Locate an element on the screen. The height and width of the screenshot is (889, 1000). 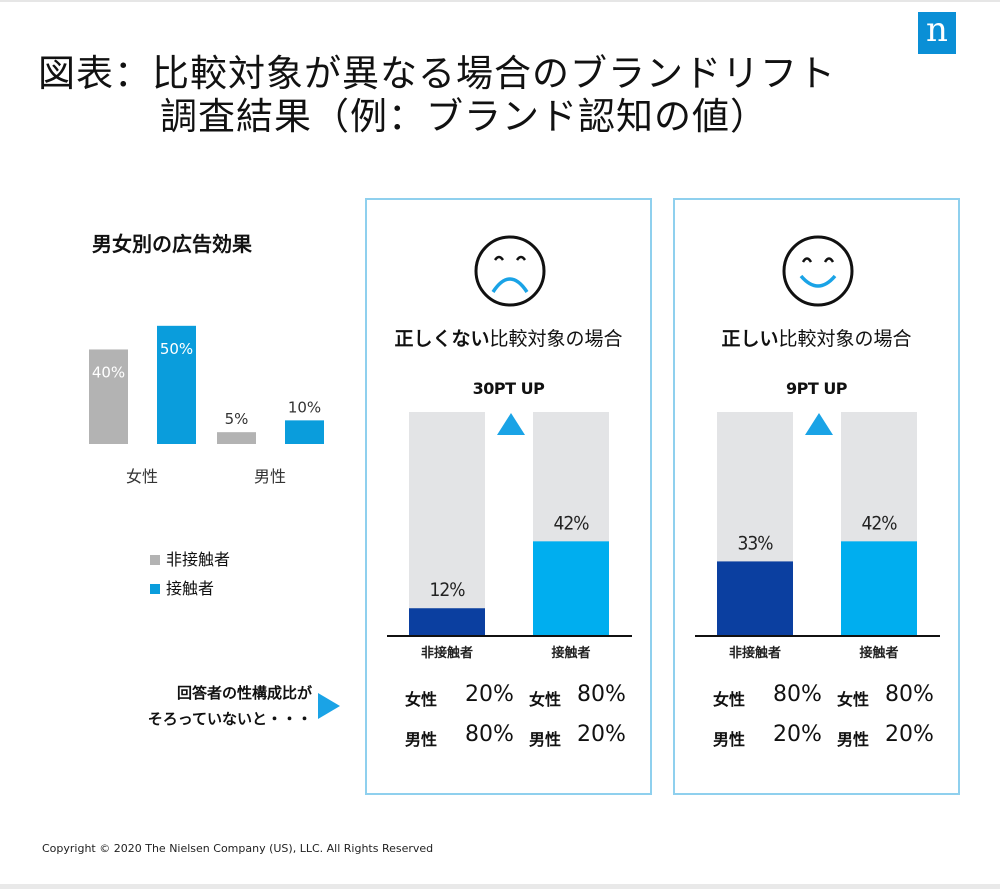
panel-wrong-title-rest: 比較対象の場合 is located at coordinates (556, 339).